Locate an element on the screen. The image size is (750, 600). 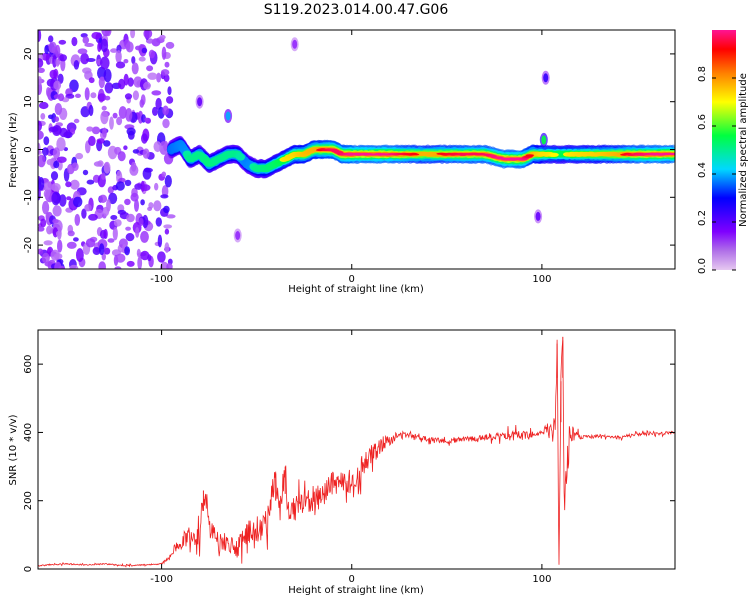
colorbar-ticks: 0.0 0.2 0.4 0.6 0.8 is located at coordinates (716, 170).